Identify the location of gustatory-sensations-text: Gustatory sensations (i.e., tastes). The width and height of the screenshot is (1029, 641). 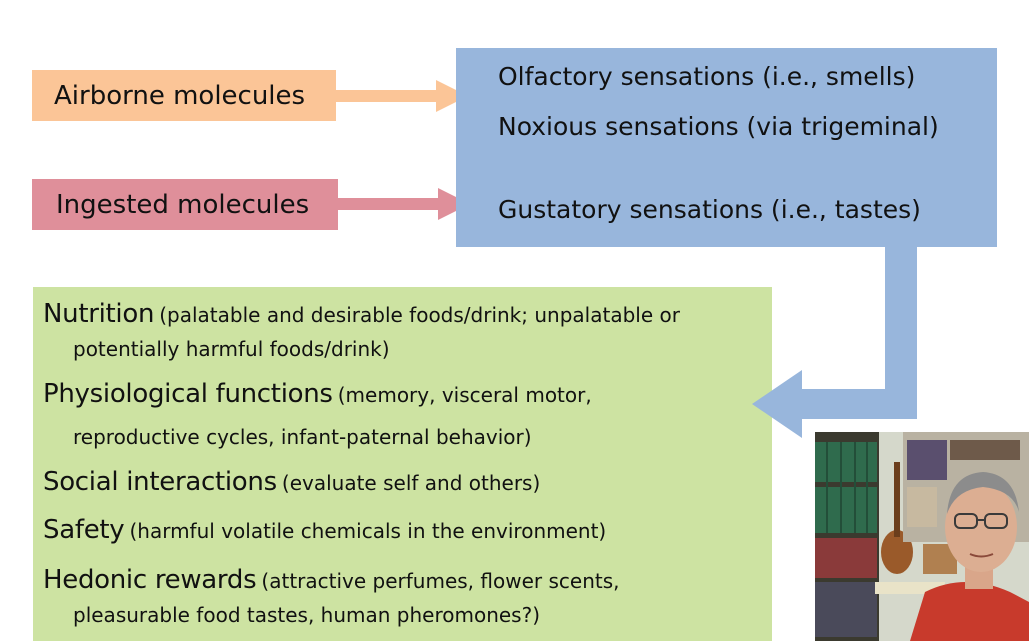
(709, 209).